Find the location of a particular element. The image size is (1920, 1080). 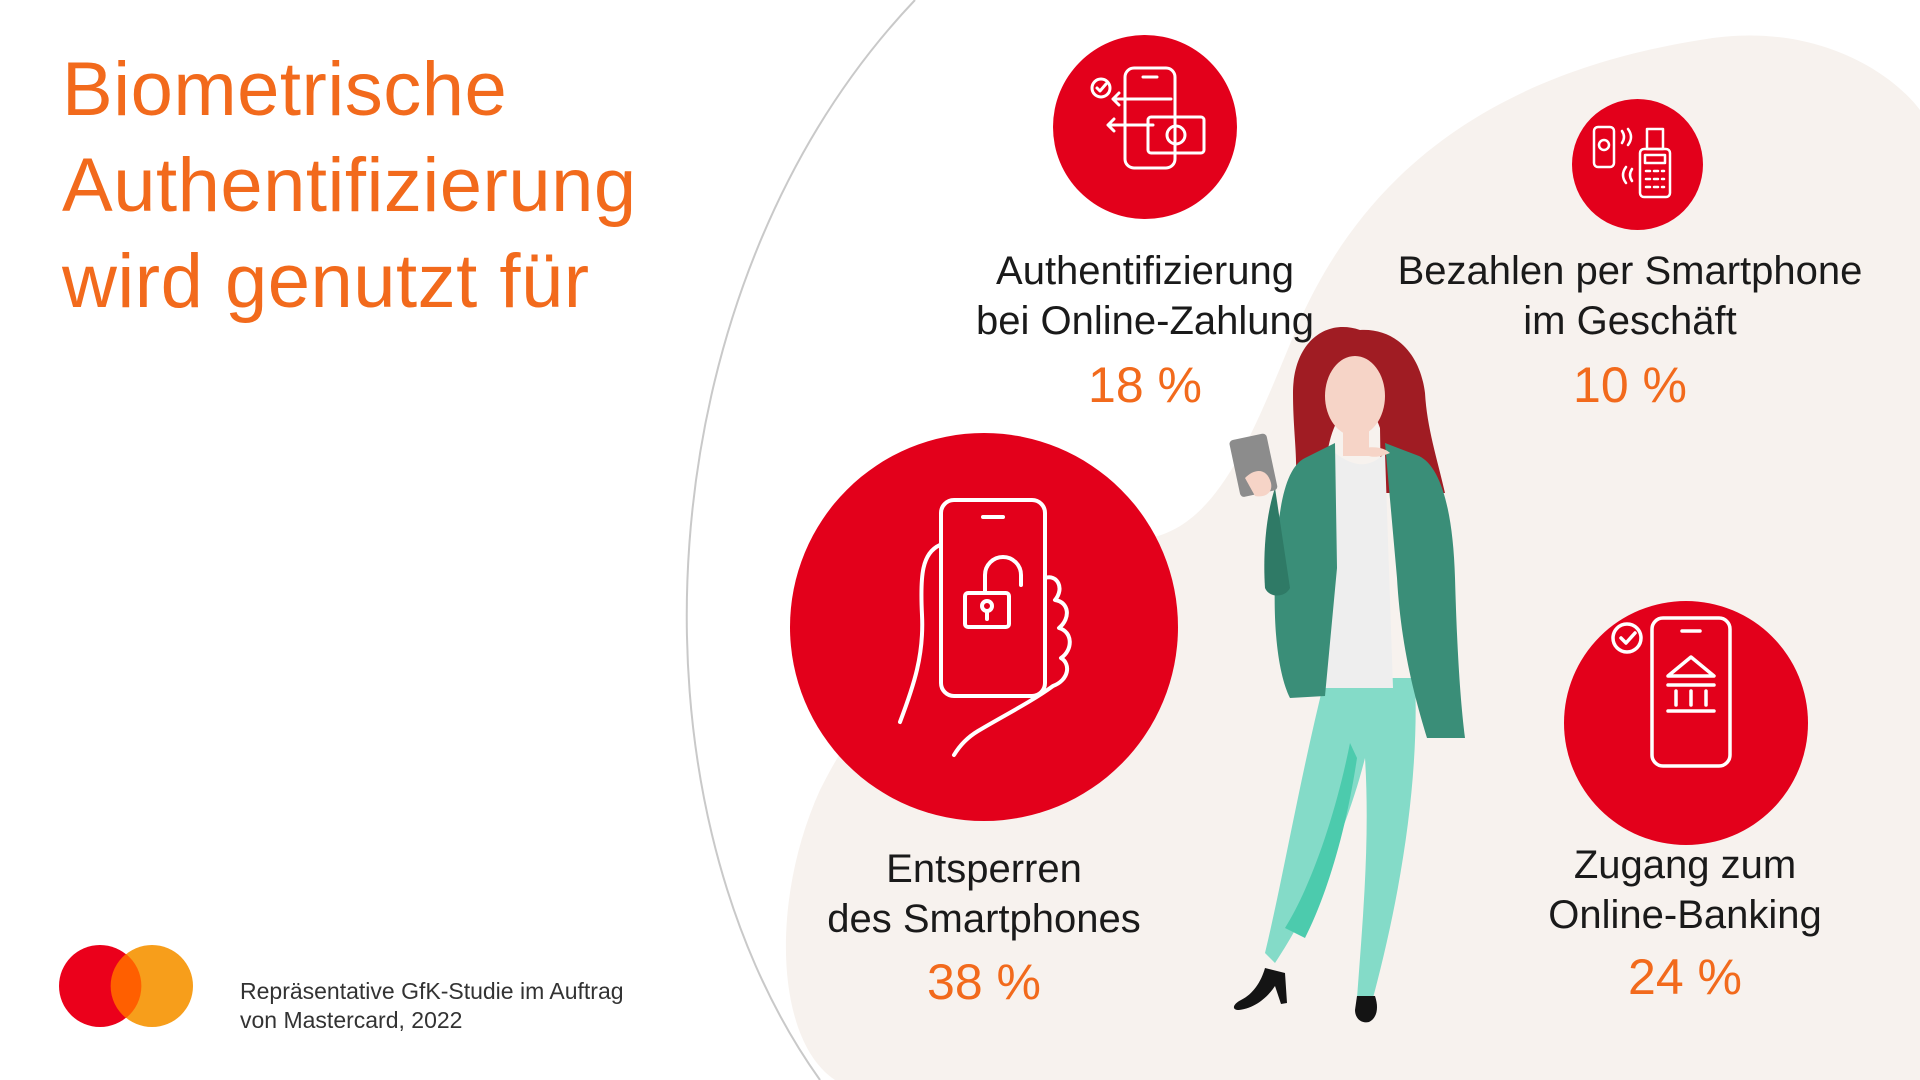

banking-circle is located at coordinates (1686, 723).